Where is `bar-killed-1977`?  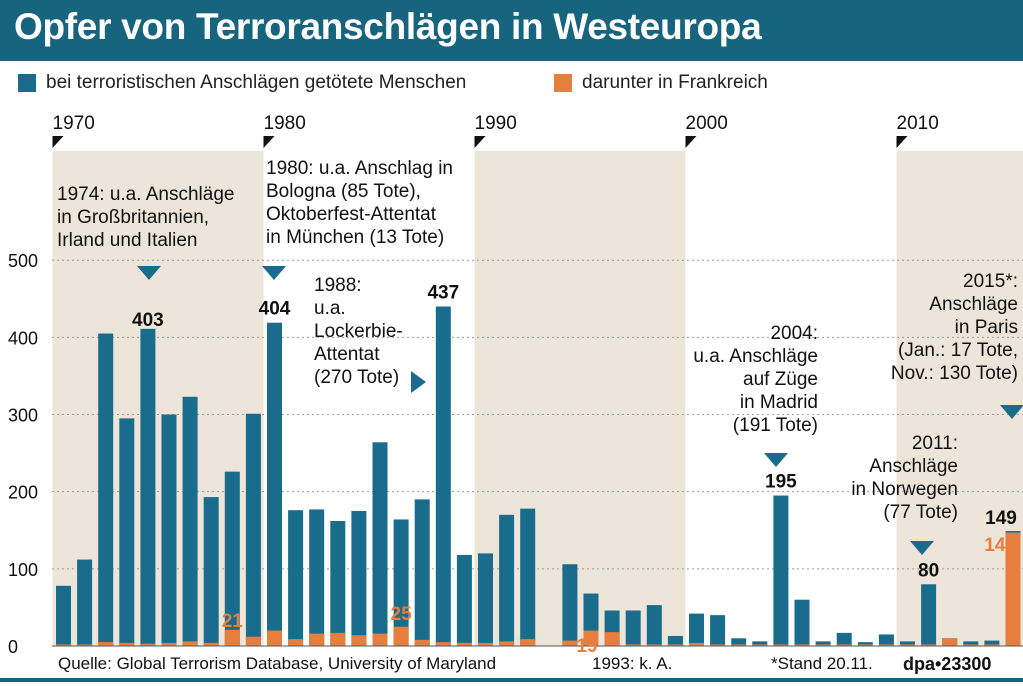
bar-killed-1977 is located at coordinates (211, 571).